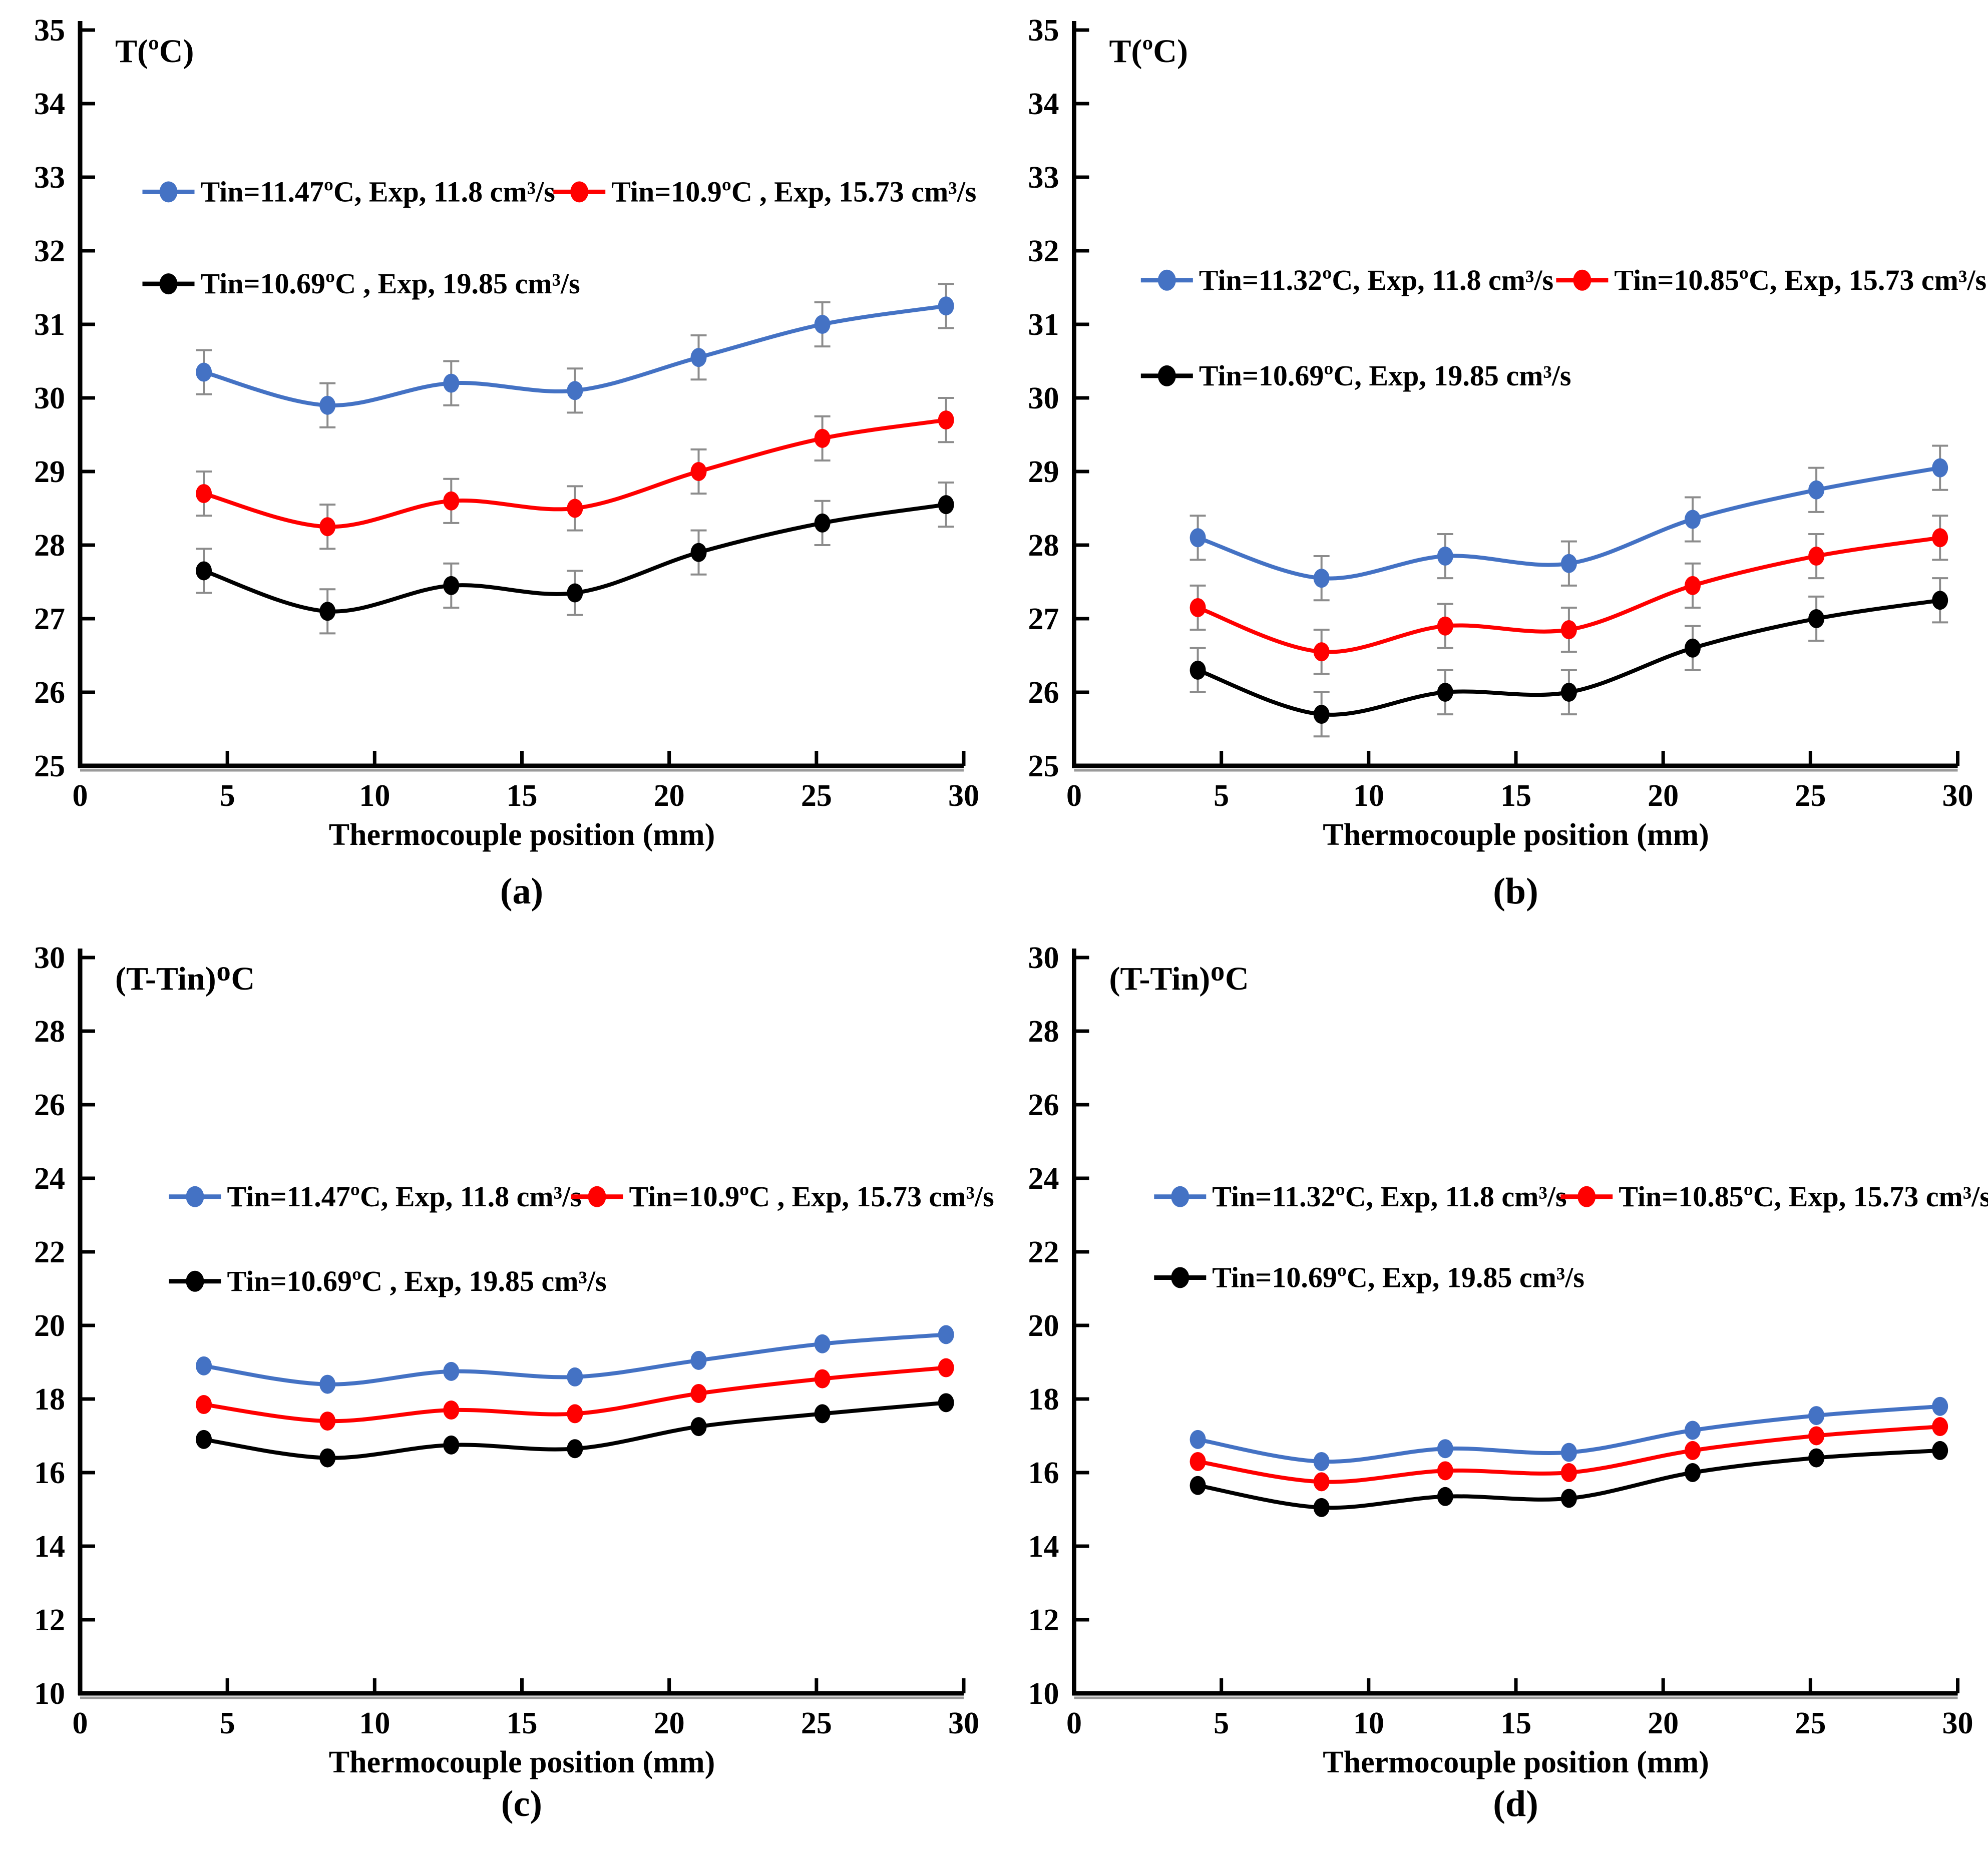 The height and width of the screenshot is (1855, 1988). Describe the element at coordinates (49, 1547) in the screenshot. I see `svg-text: 14` at that location.